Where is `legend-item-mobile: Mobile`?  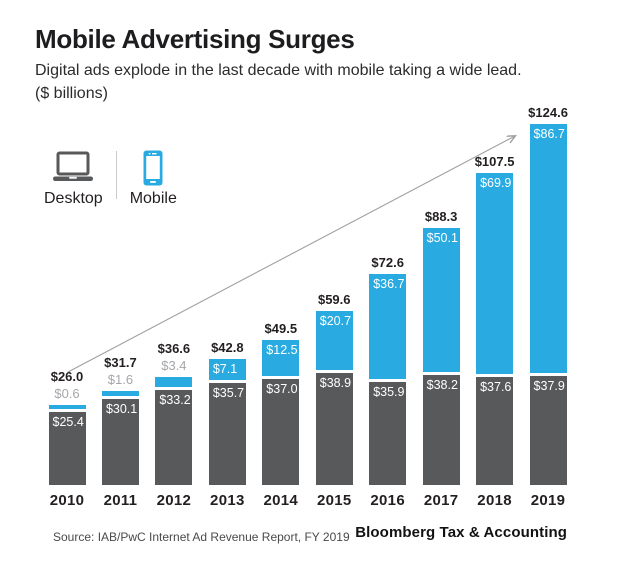 legend-item-mobile: Mobile is located at coordinates (153, 178).